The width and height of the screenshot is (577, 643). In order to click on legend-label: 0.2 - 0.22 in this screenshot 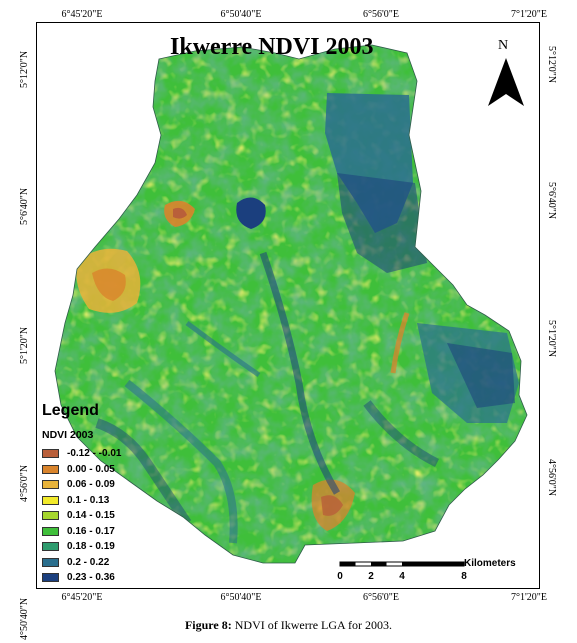, I will do `click(88, 562)`.